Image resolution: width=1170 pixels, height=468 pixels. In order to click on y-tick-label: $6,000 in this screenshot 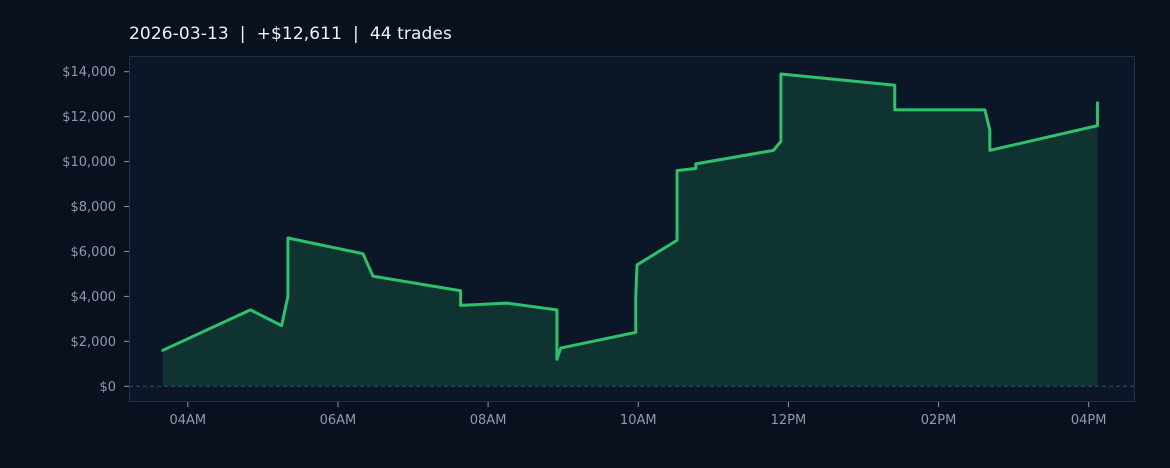, I will do `click(94, 252)`.